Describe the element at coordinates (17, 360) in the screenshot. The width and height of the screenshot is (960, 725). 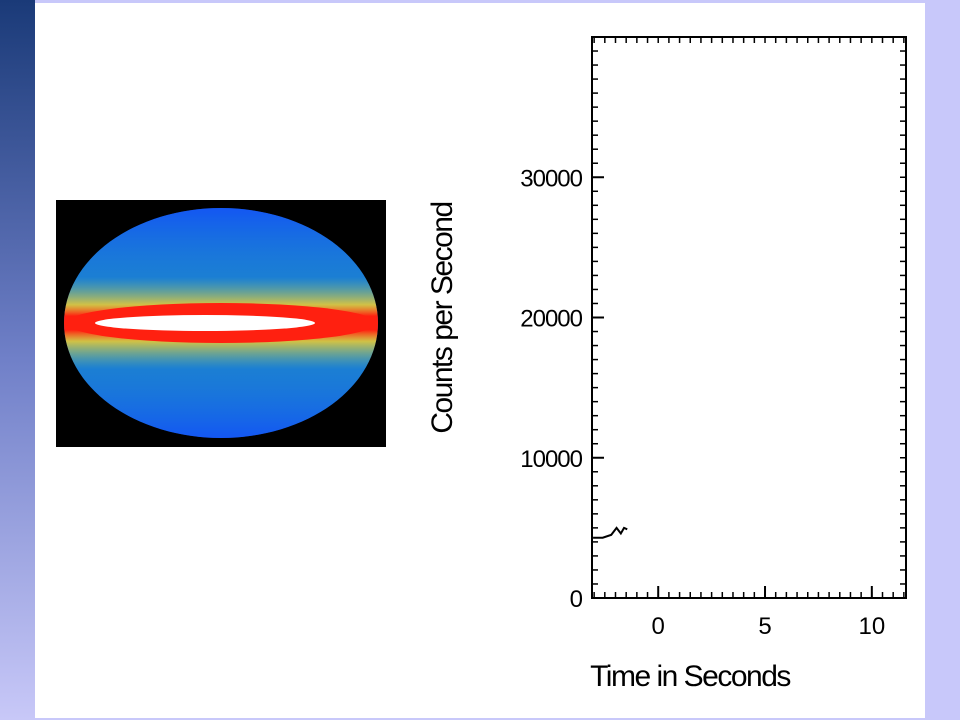
I see `left-bar` at that location.